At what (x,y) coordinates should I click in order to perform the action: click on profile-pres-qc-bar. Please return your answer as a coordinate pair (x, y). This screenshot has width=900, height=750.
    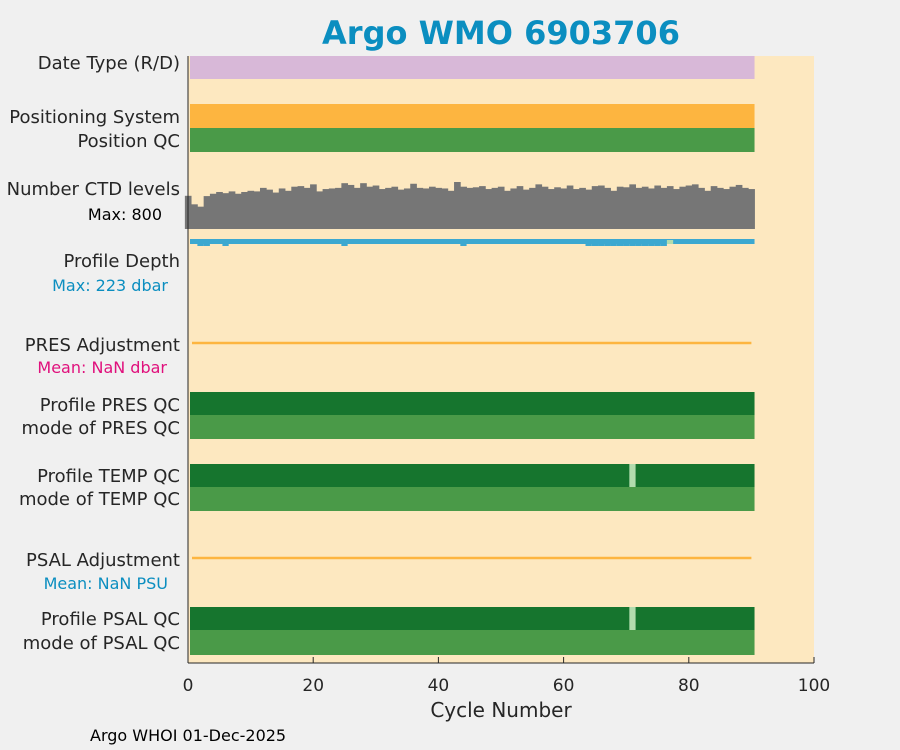
    Looking at the image, I should click on (472, 403).